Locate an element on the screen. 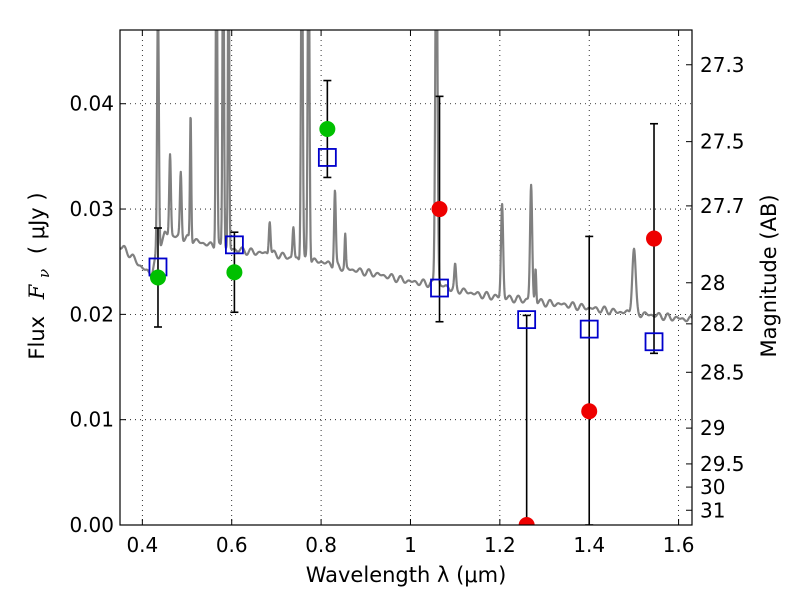 The image size is (800, 600). y-axis-label-text: Flux is located at coordinates (37, 338).